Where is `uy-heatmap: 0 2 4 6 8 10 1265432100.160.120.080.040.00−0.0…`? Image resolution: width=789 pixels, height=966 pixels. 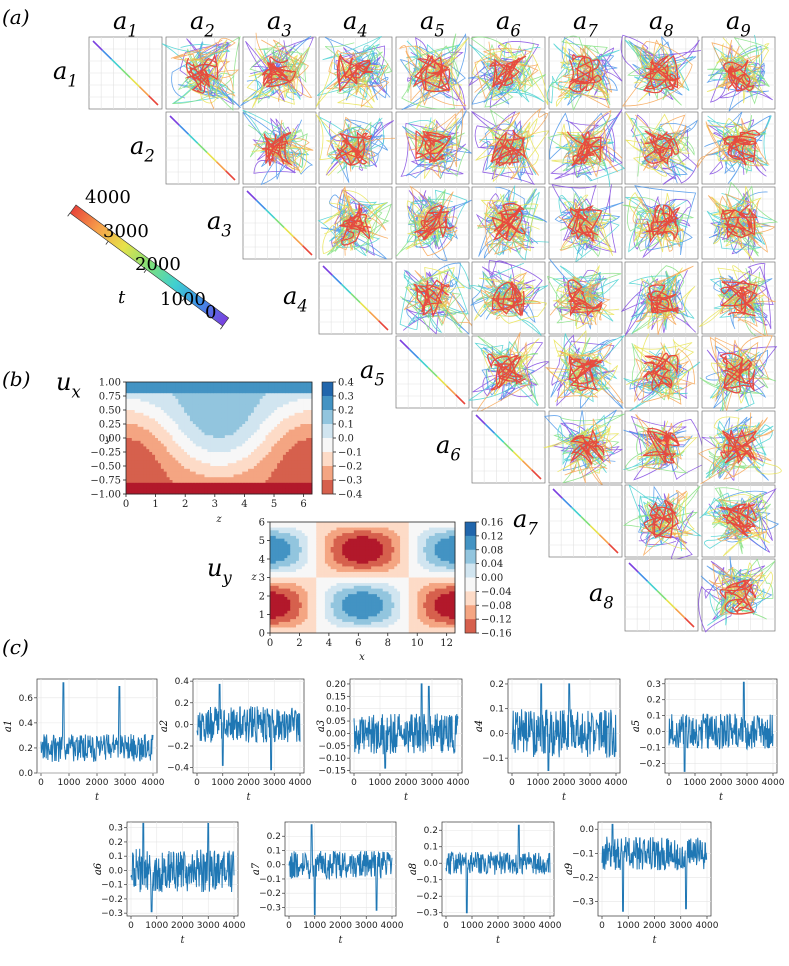
uy-heatmap: 0 2 4 6 8 10 1265432100.160.120.080.040.00−0.0… is located at coordinates (359, 591).